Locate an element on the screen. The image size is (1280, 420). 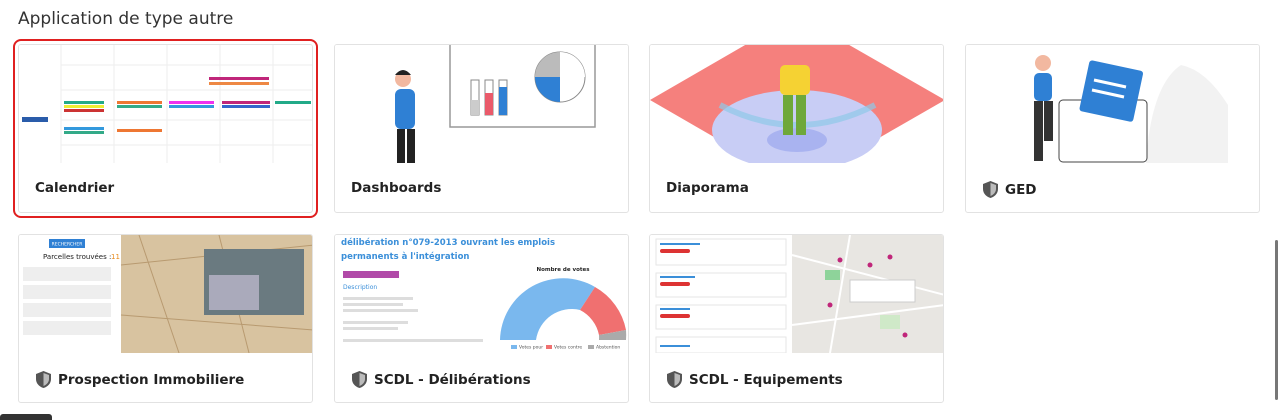
thumbnail: RECHERCHER Parcelles trouvées : 11 is located at coordinates (165, 294).